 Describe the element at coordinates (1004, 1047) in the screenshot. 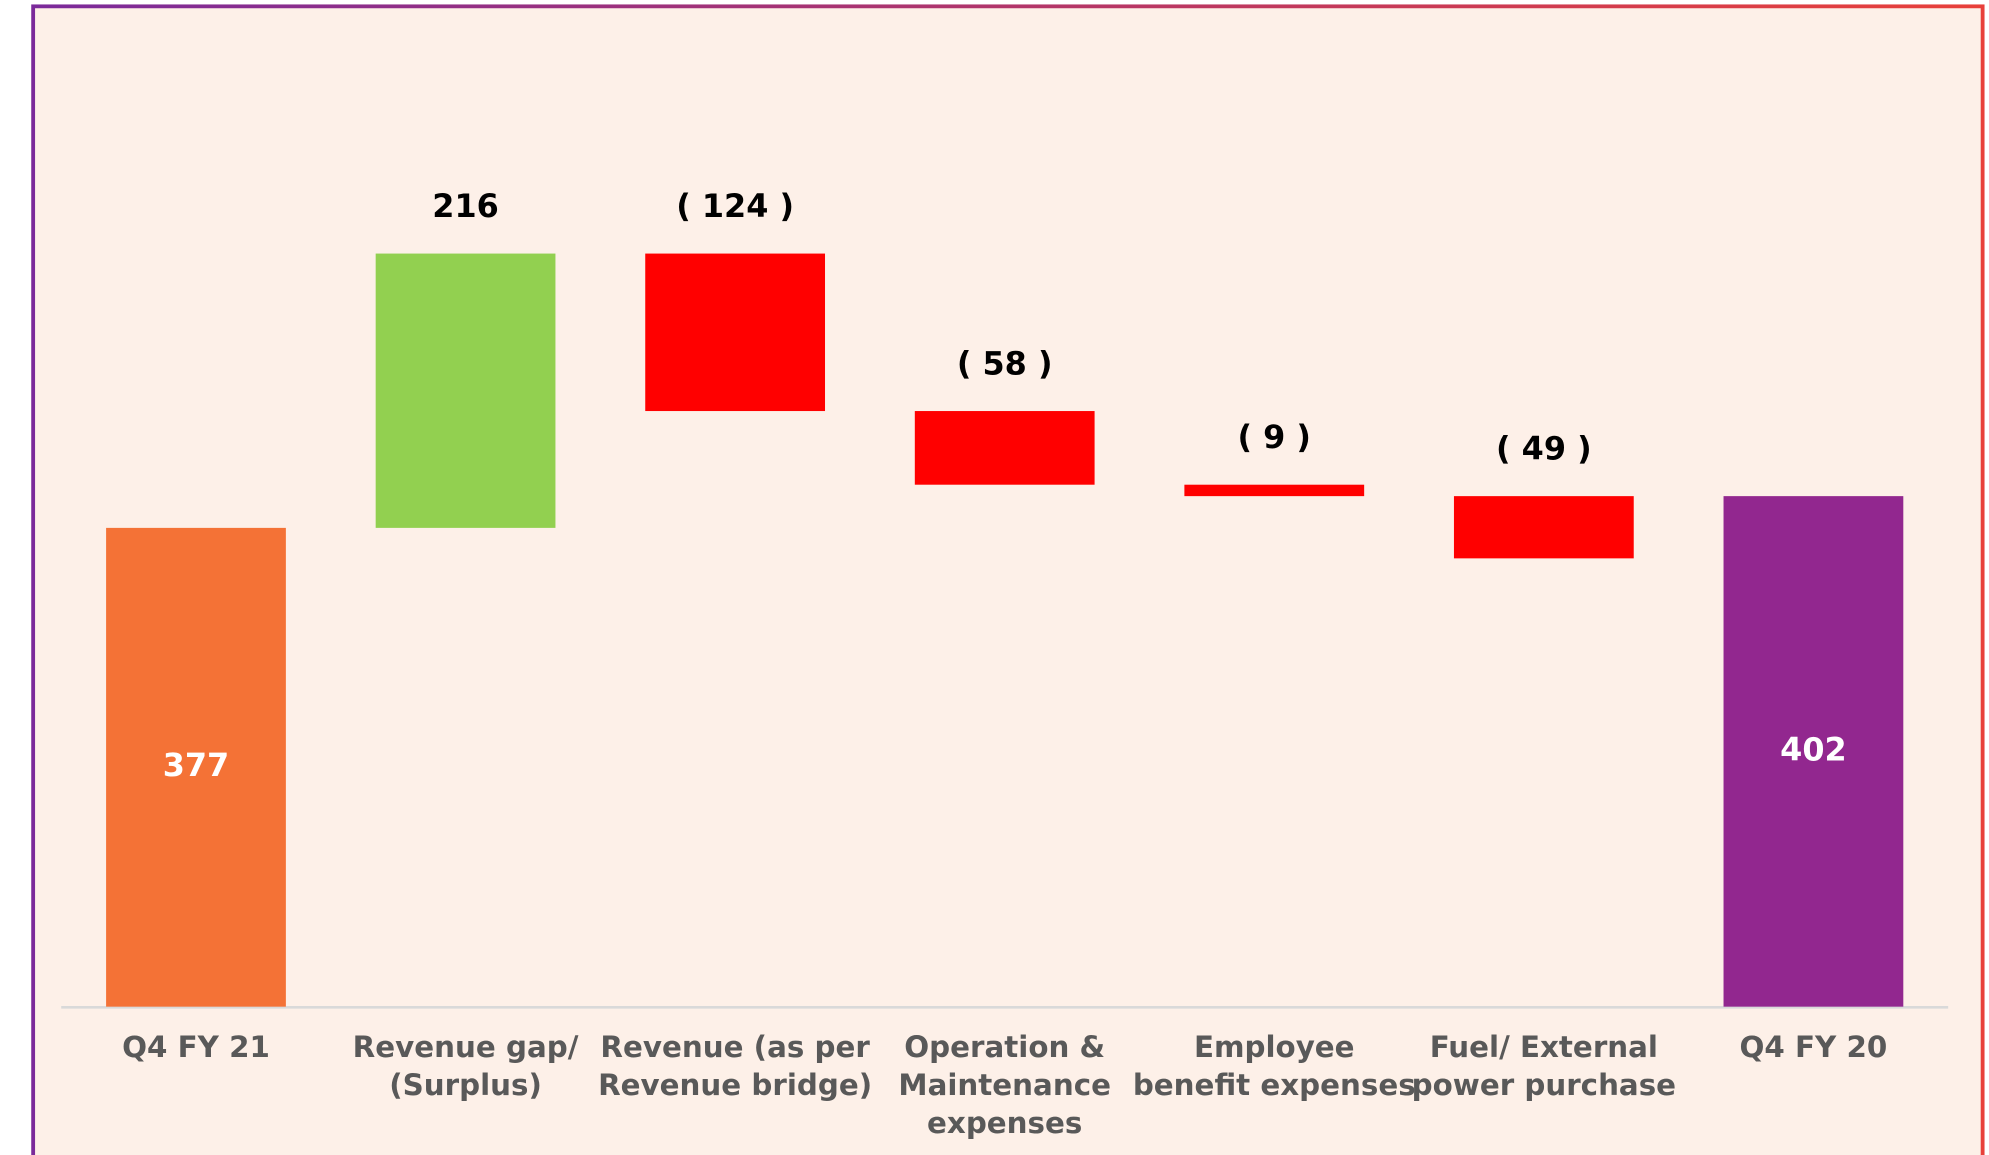

I see `x-tick-label: Operation &` at that location.